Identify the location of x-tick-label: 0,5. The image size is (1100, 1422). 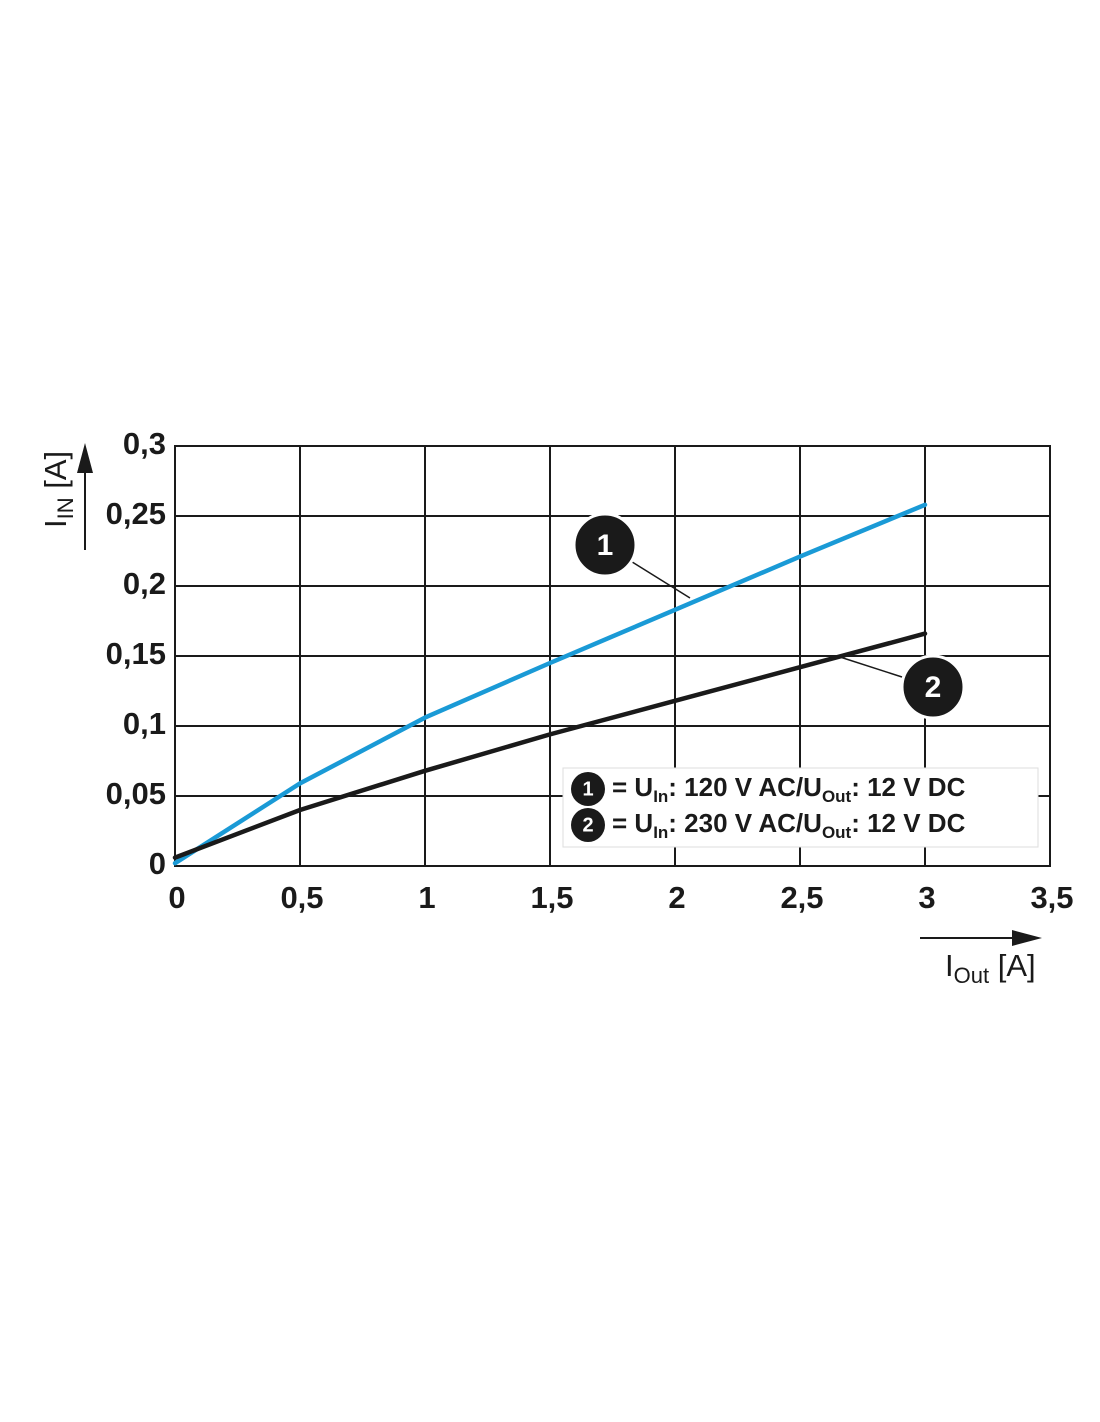
(301, 897).